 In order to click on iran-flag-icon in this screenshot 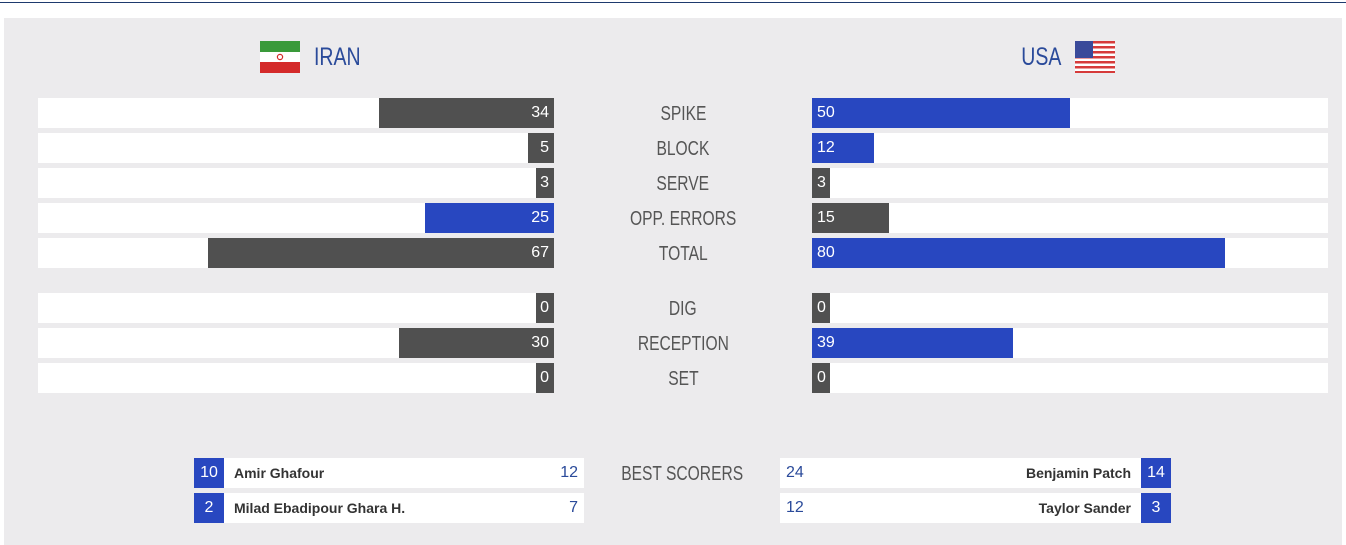, I will do `click(280, 57)`.